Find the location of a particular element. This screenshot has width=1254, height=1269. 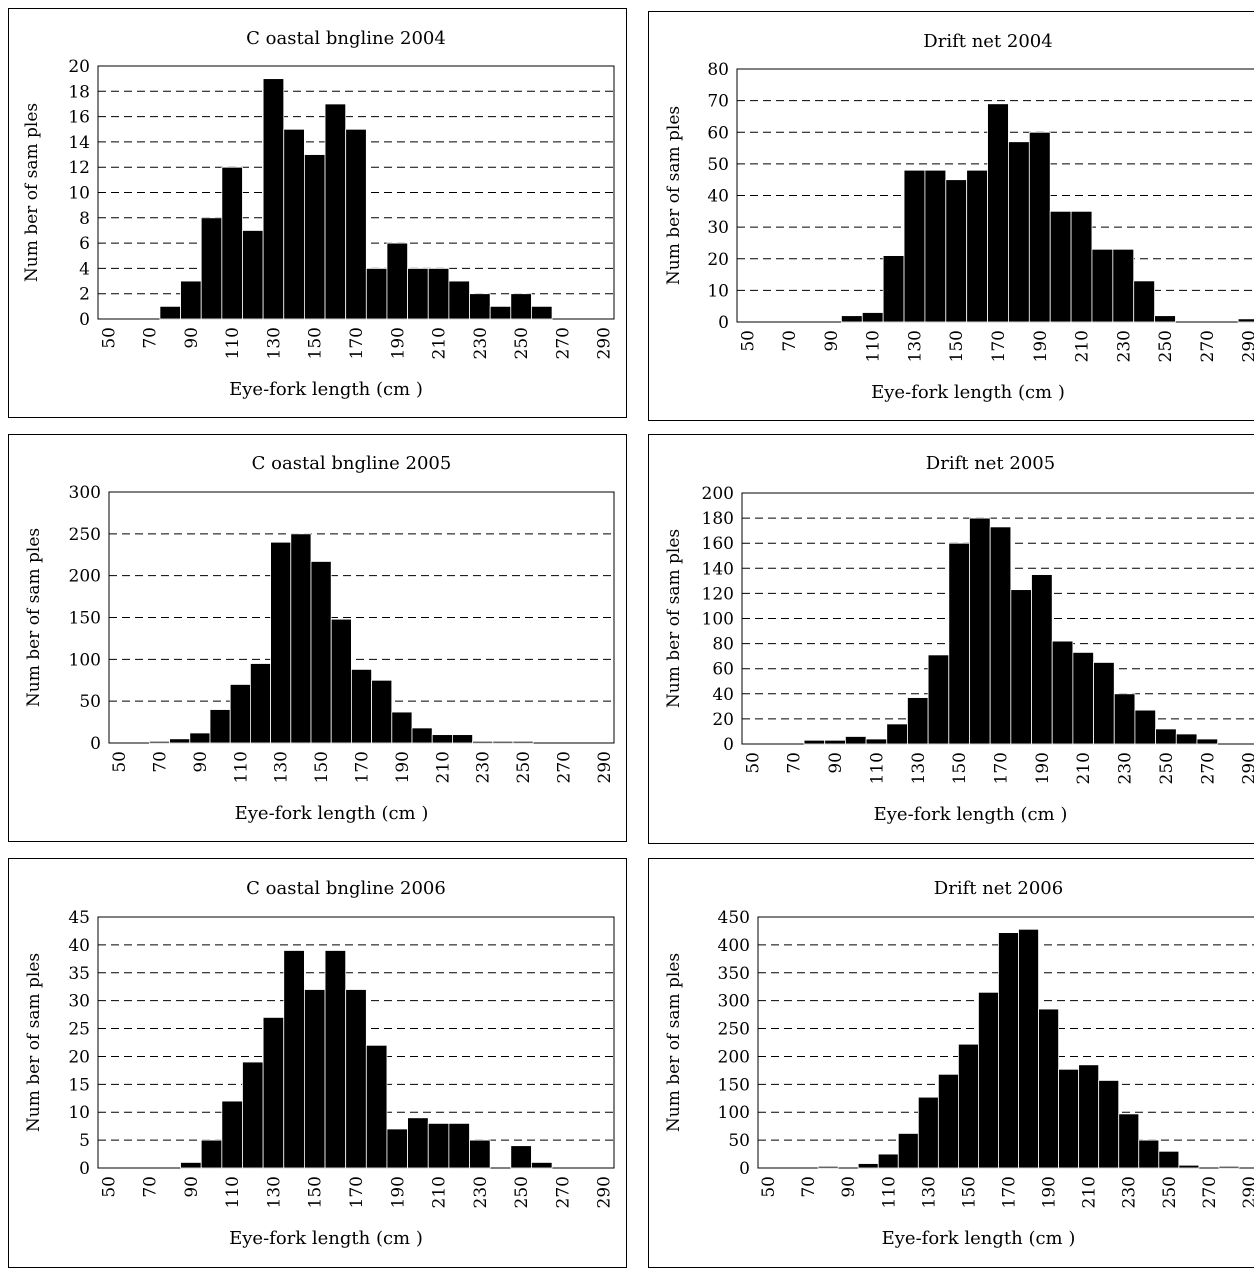

y-tick-label: 80 is located at coordinates (723, 645).